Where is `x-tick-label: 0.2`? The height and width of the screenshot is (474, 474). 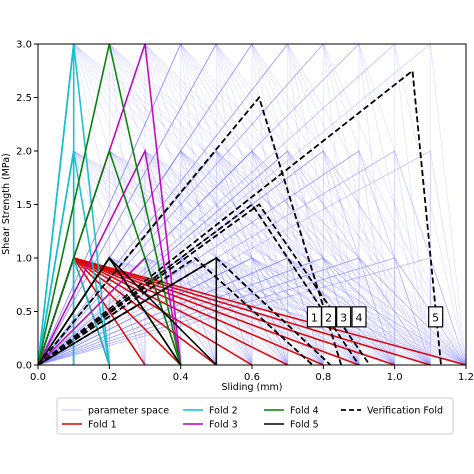
x-tick-label: 0.2 is located at coordinates (109, 377).